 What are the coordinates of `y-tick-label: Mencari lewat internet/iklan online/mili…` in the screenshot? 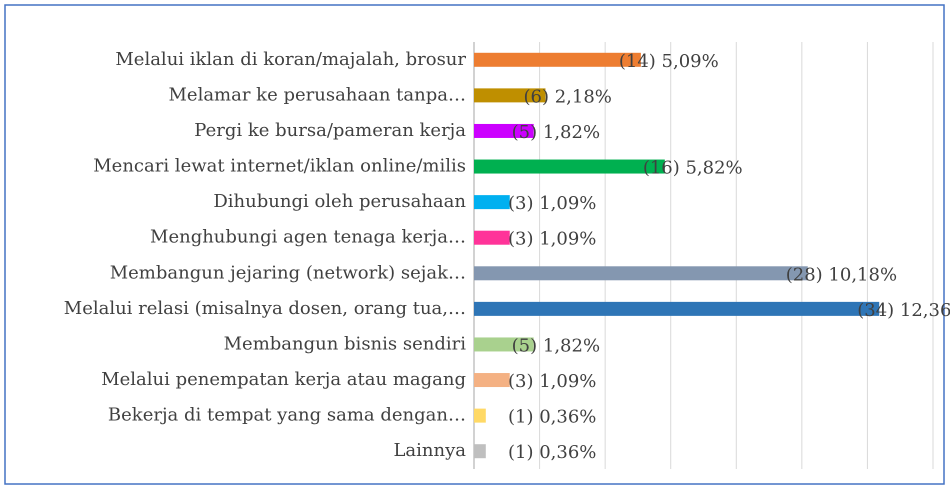 It's located at (279, 166).